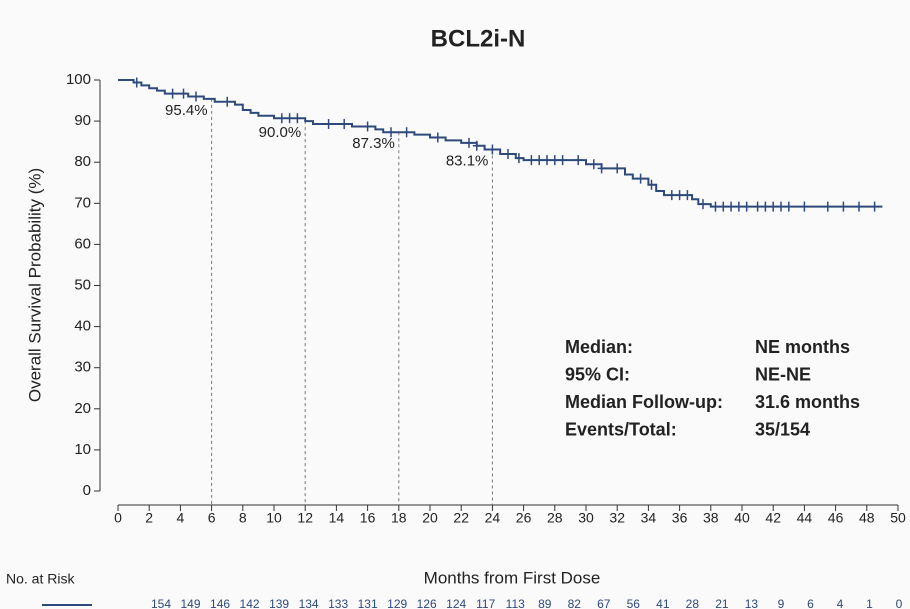  What do you see at coordinates (82, 367) in the screenshot?
I see `y-tick-label: 30` at bounding box center [82, 367].